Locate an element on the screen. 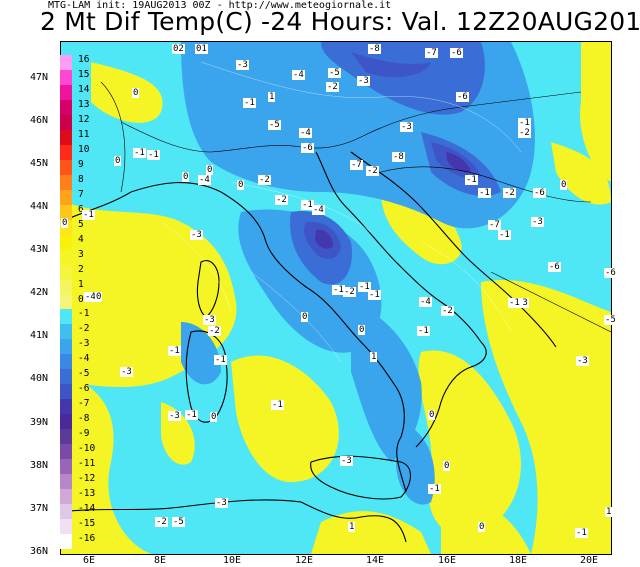 This screenshot has width=640, height=567. colorbar-label: 13 is located at coordinates (84, 104).